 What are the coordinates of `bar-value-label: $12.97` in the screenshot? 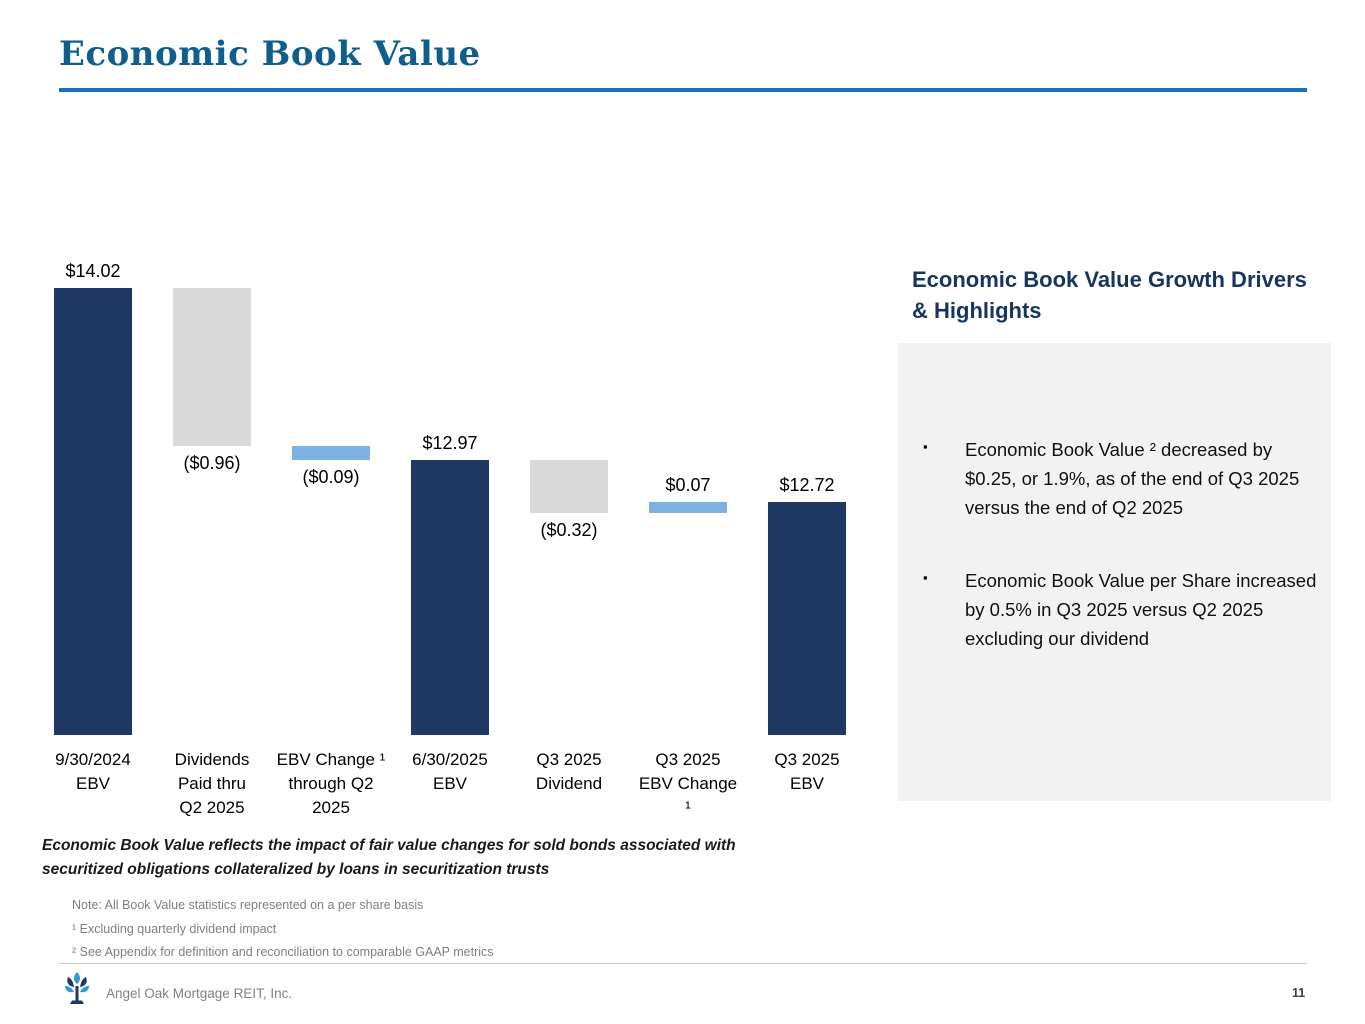 It's located at (450, 443).